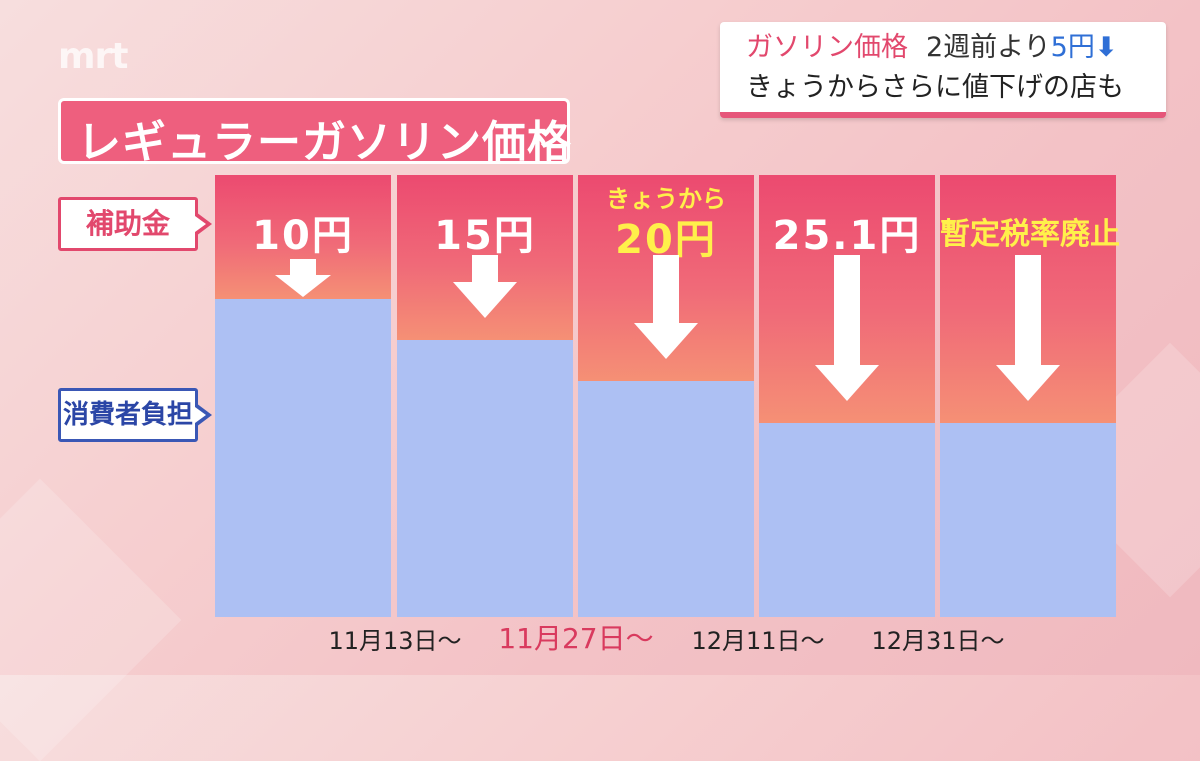 The height and width of the screenshot is (761, 1200). What do you see at coordinates (943, 70) in the screenshot?
I see `headline-box: ガソリン価格 2週前より5円⬇ きょうからさらに値下げの店も` at bounding box center [943, 70].